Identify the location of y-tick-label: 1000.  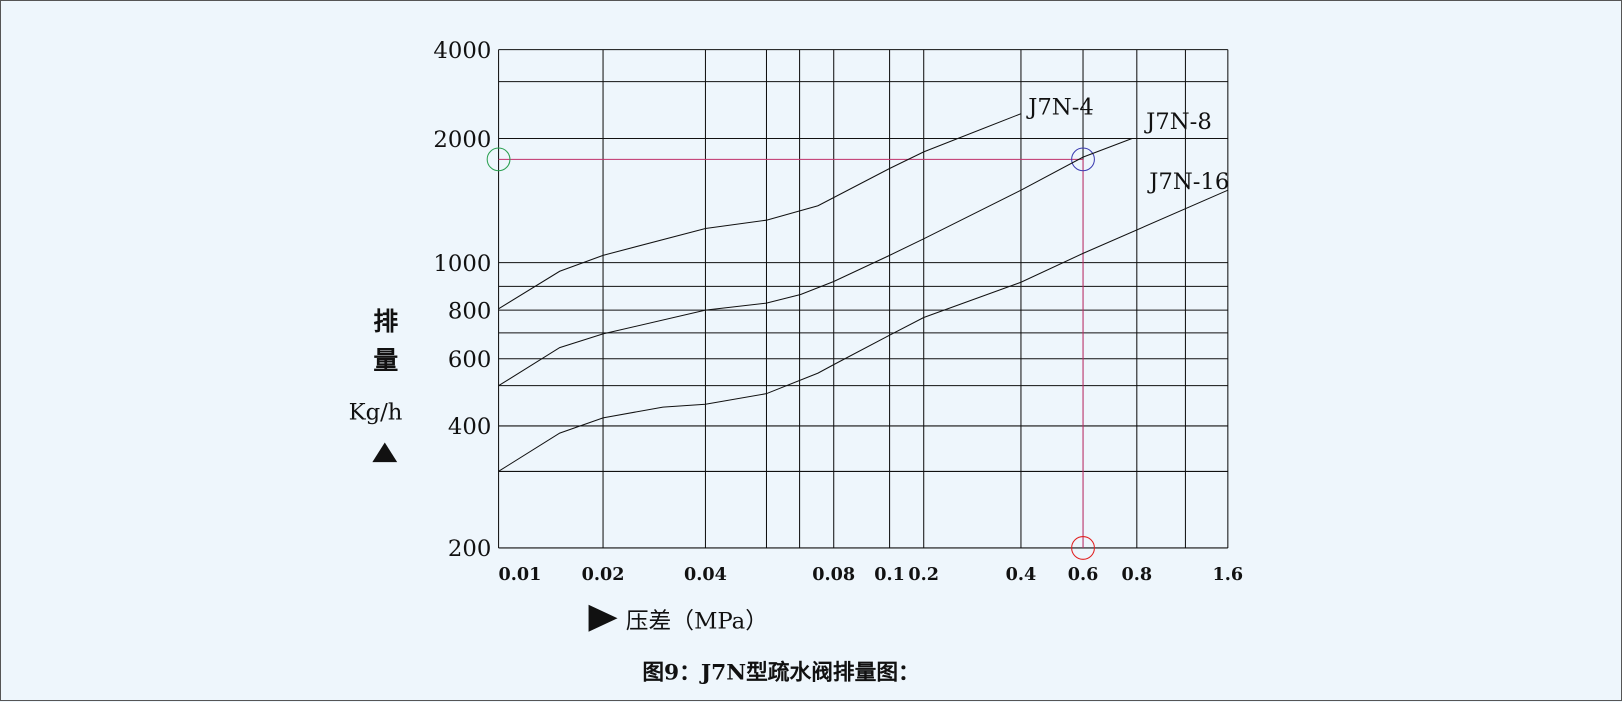
(462, 264).